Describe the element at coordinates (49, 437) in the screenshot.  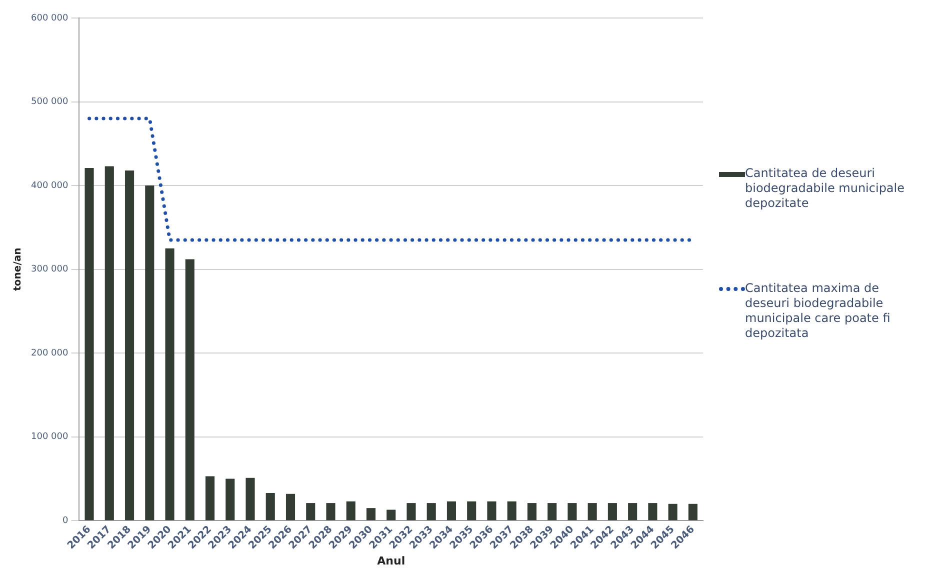
I see `y-tick-label: 100 000` at that location.